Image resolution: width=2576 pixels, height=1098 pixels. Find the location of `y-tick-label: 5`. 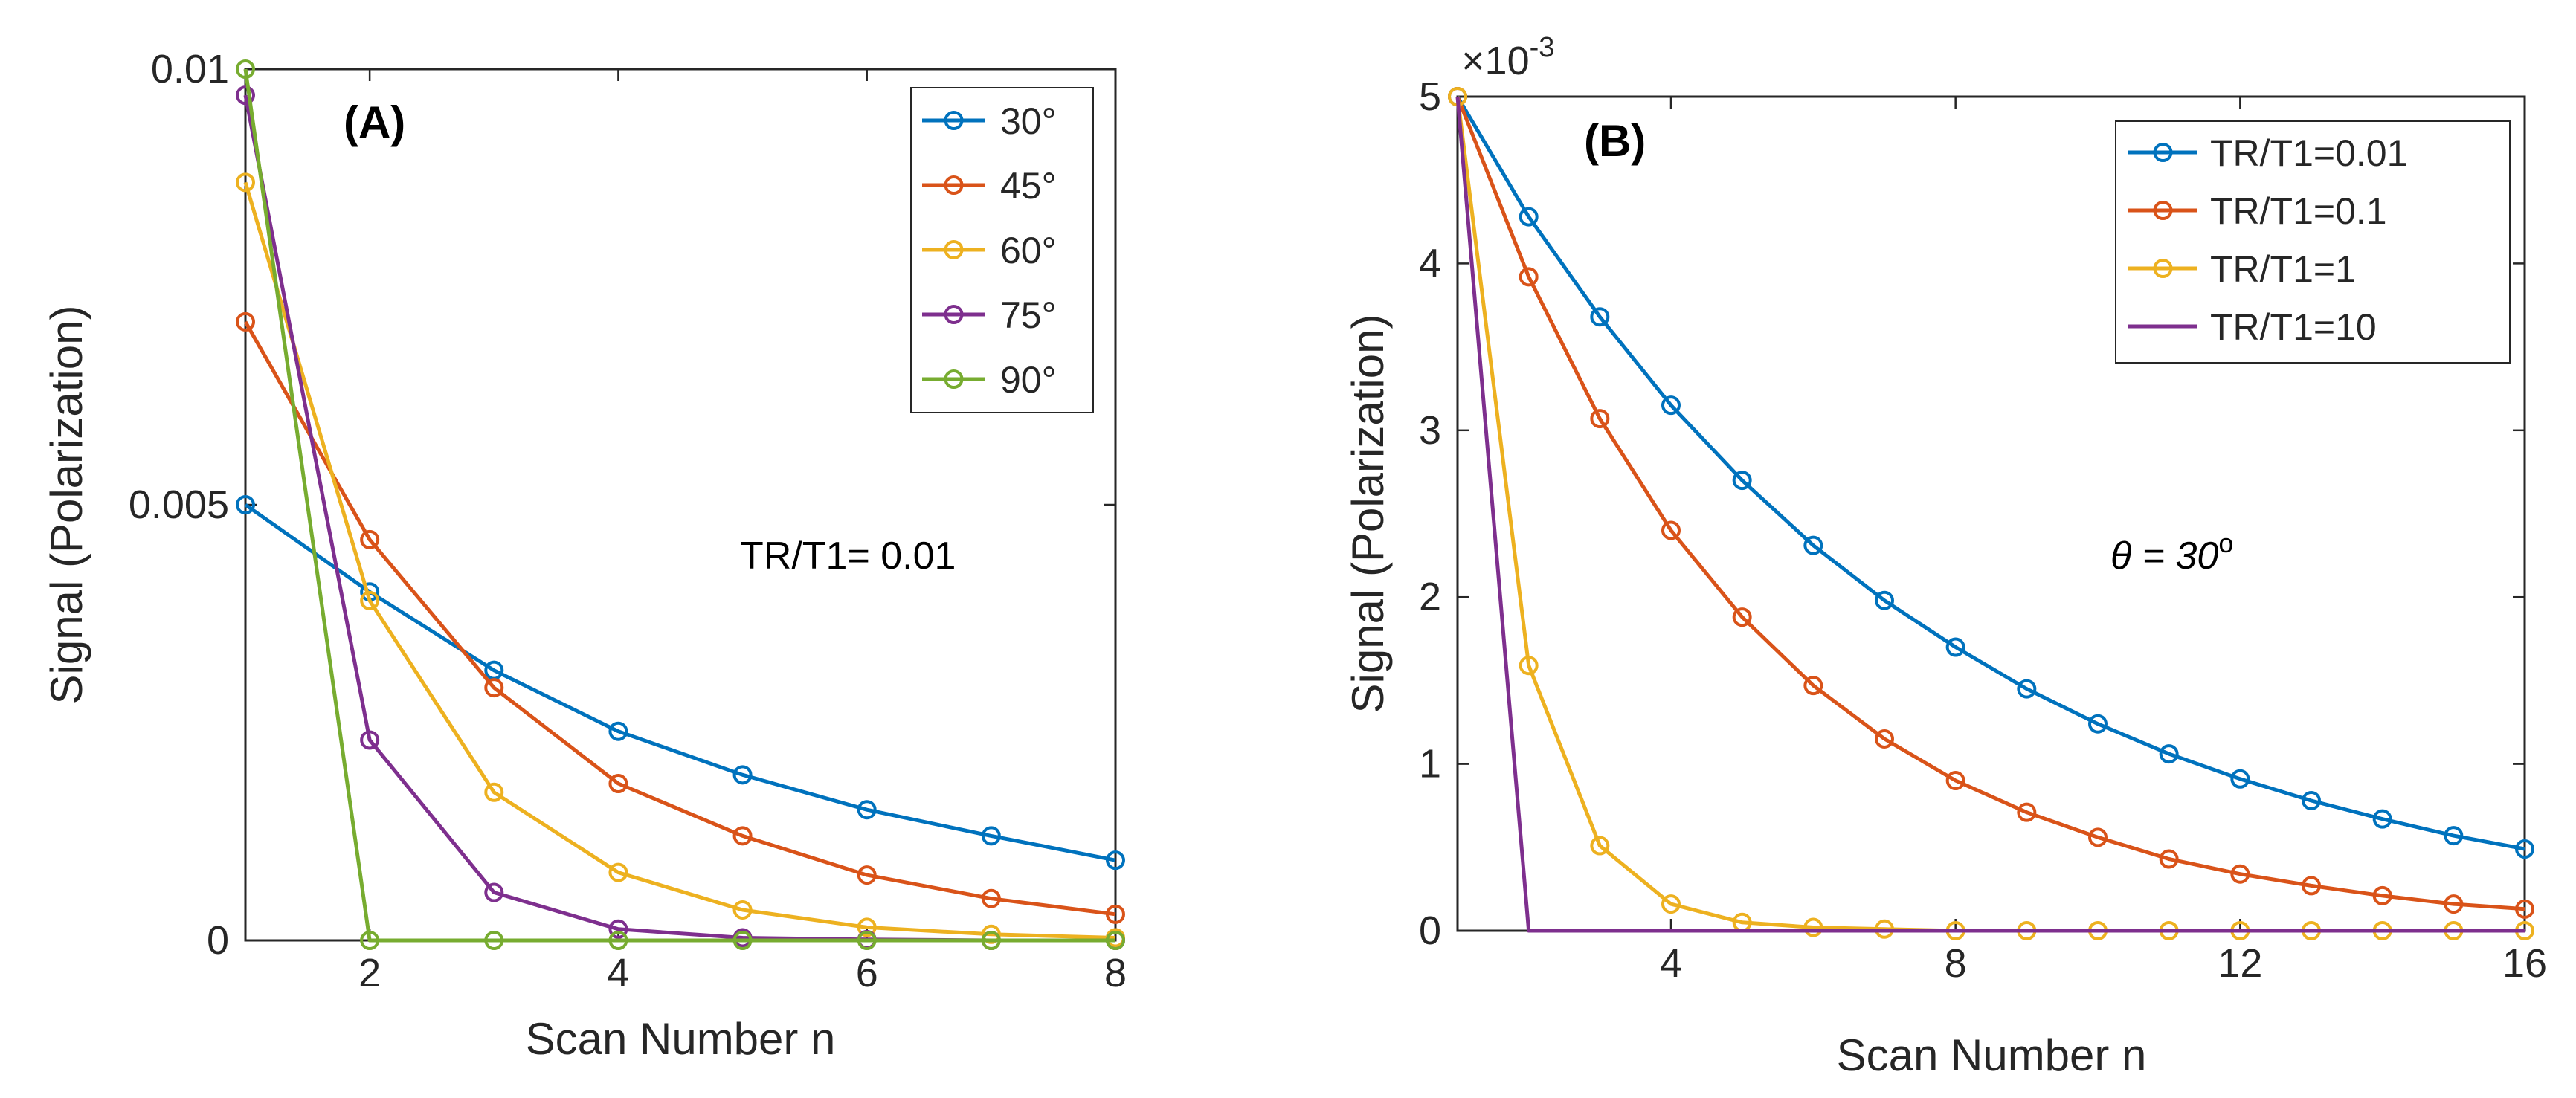

y-tick-label: 5 is located at coordinates (1430, 96).